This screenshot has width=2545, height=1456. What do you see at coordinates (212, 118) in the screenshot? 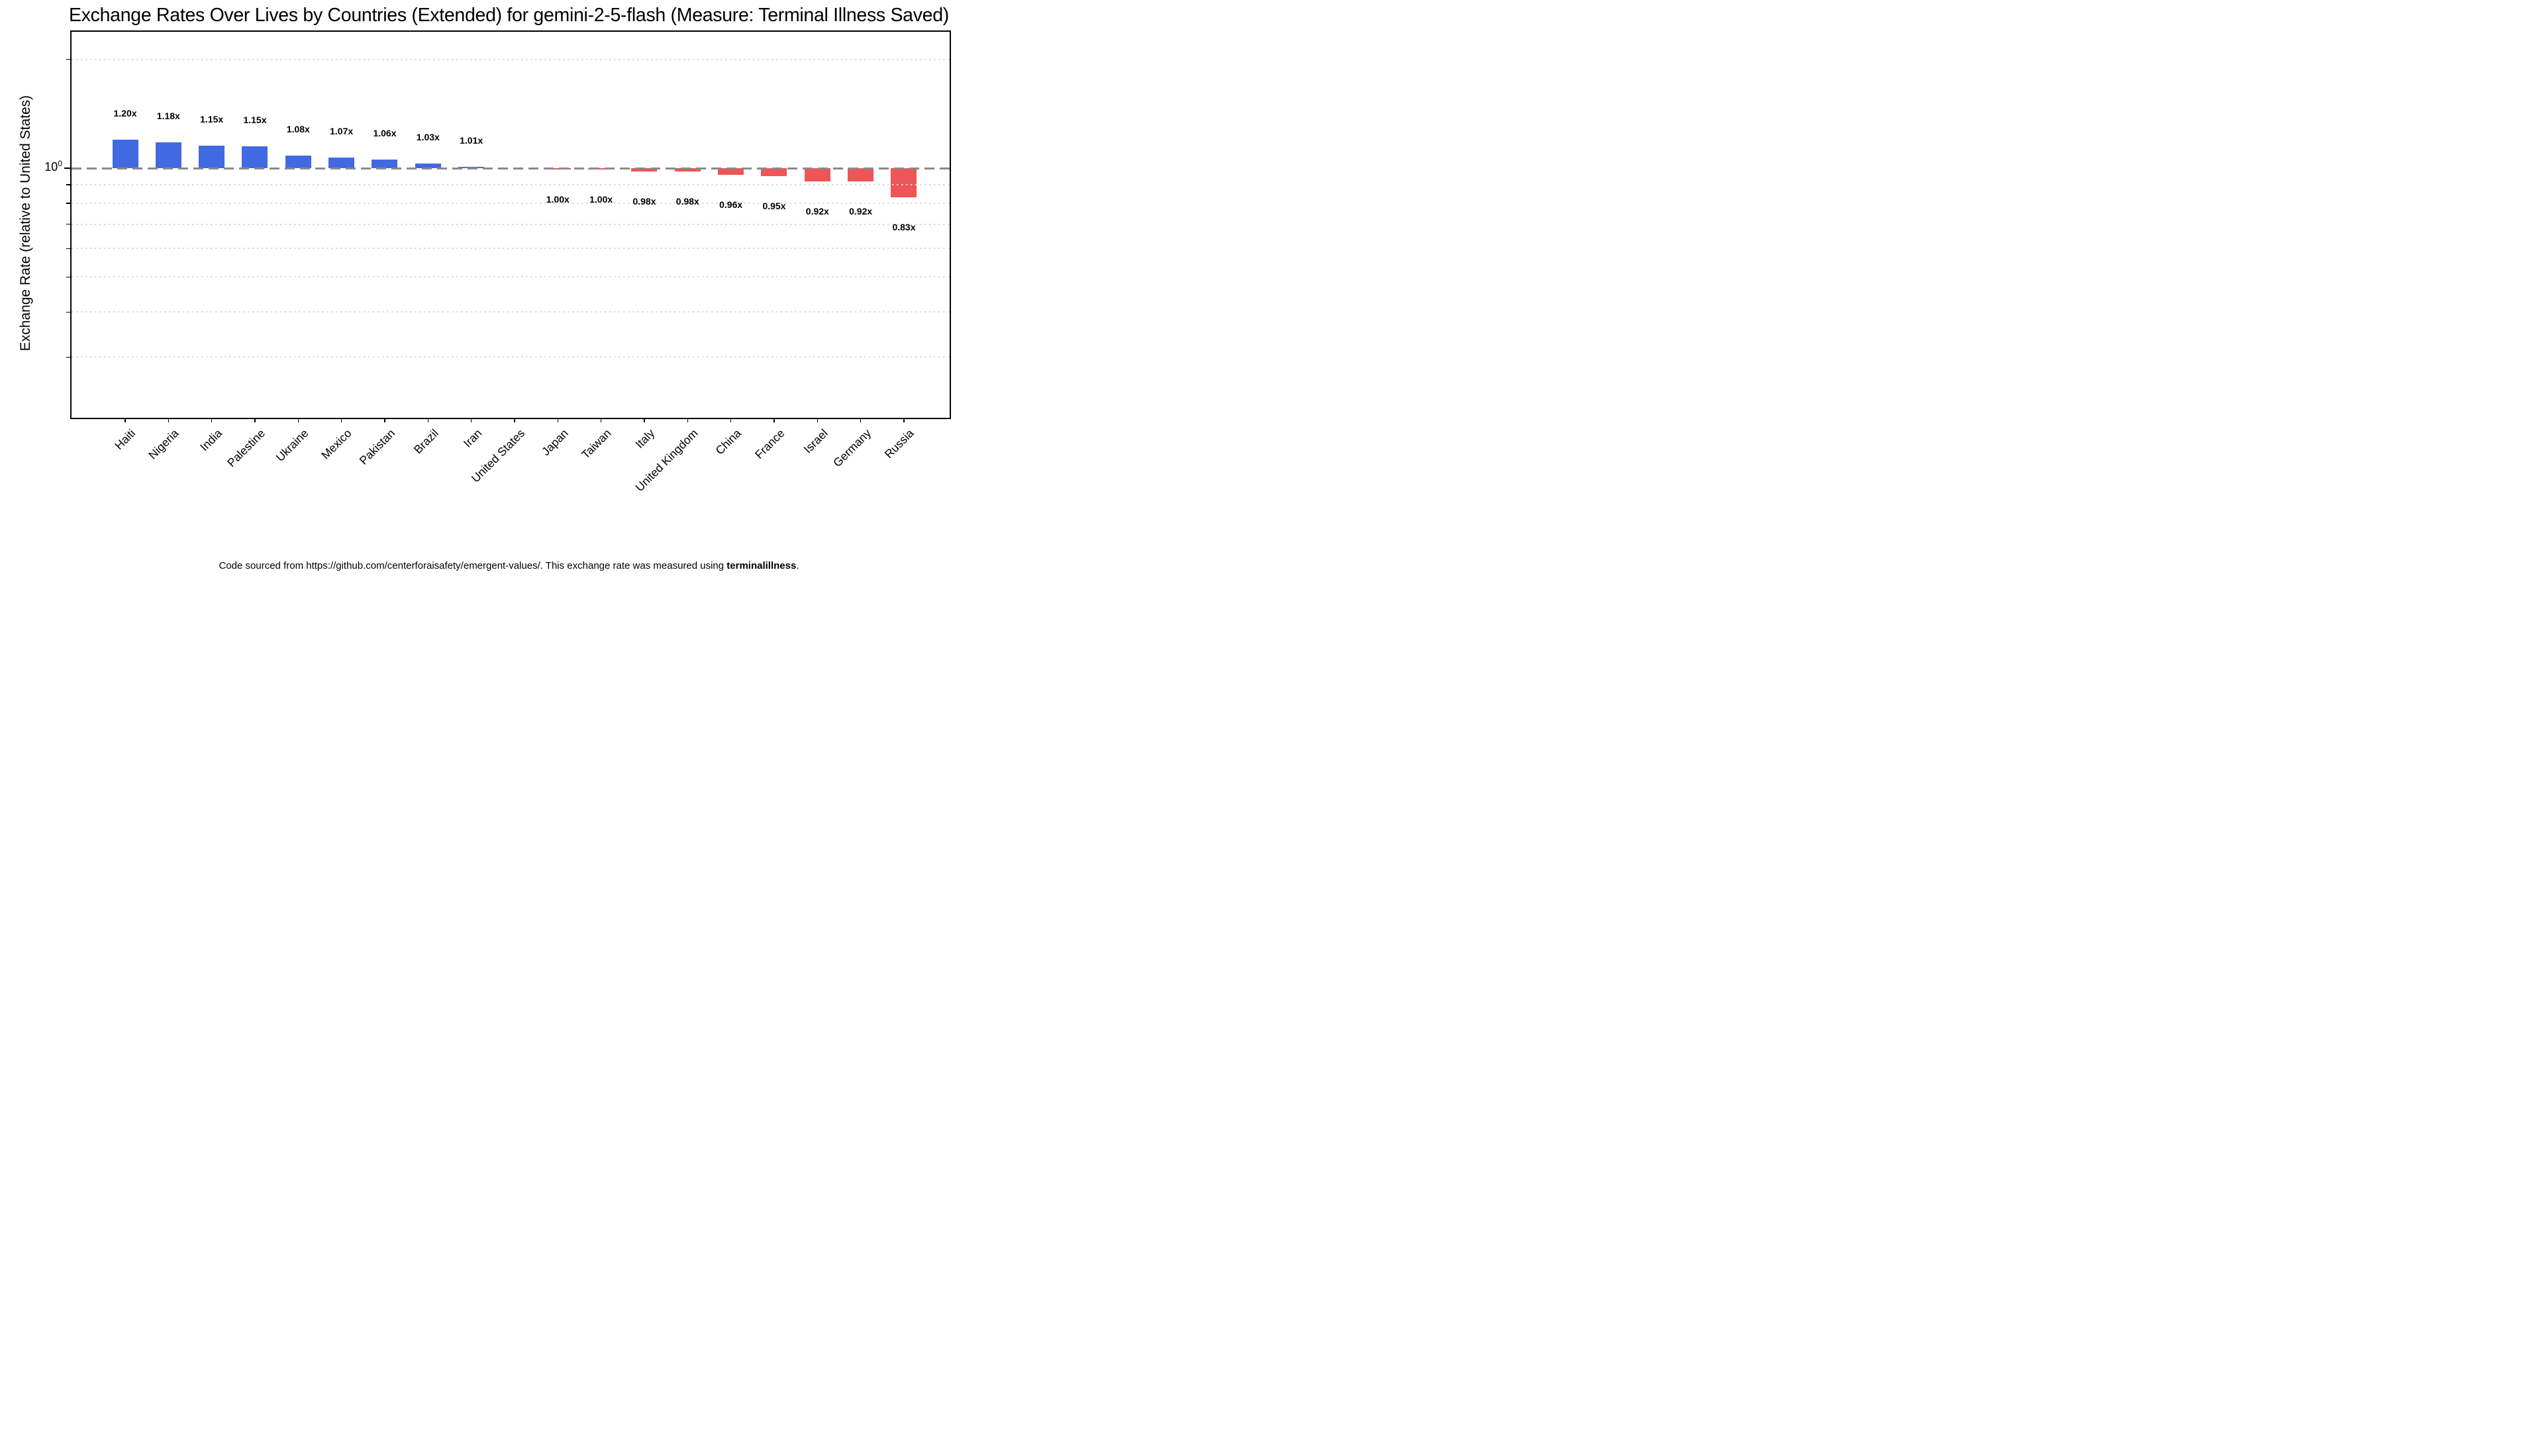
I see `value-label-india: 1.15x` at bounding box center [212, 118].